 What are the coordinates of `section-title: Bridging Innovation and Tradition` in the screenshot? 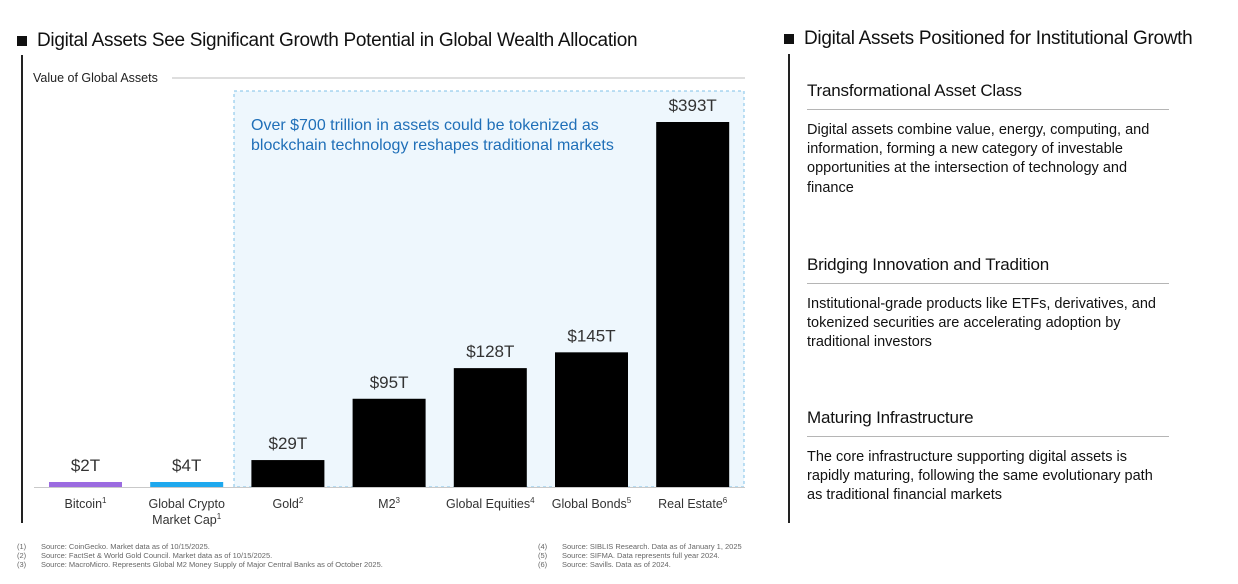 It's located at (988, 269).